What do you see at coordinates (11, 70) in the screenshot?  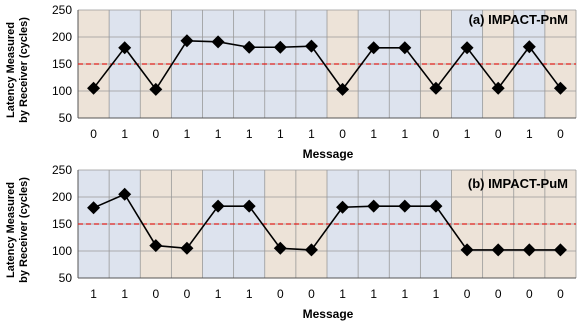 I see `chart-a-ylabel-line1: Latency Measured` at bounding box center [11, 70].